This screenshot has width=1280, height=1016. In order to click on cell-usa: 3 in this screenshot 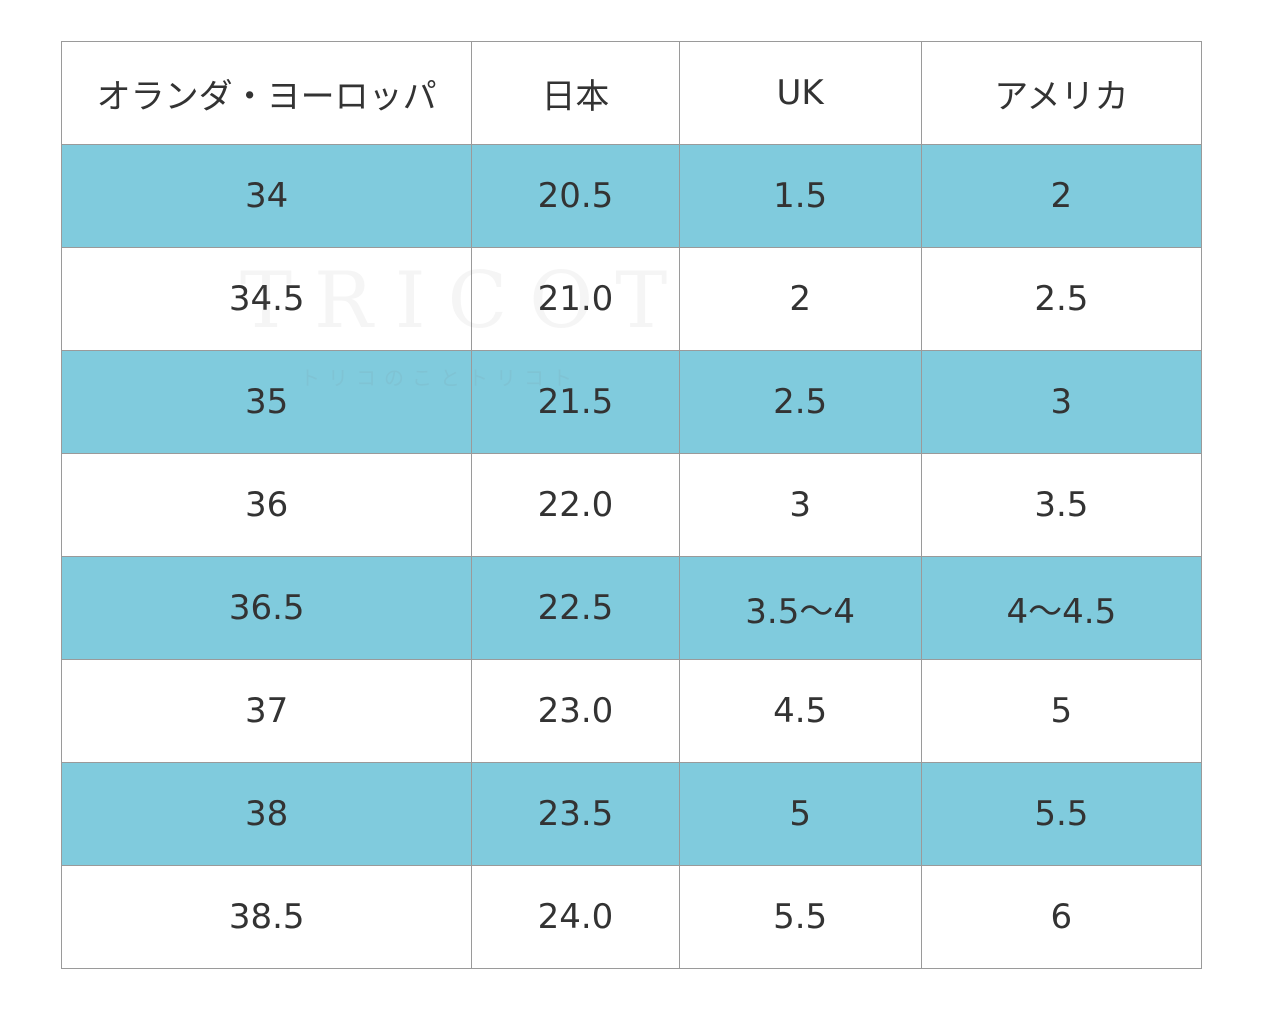, I will do `click(1061, 402)`.